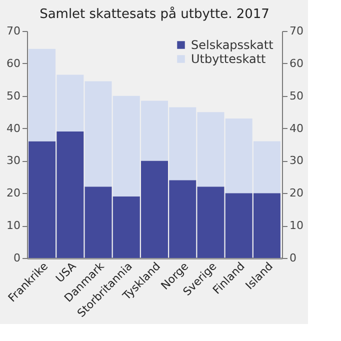 This screenshot has width=341, height=341. Describe the element at coordinates (228, 59) in the screenshot. I see `legend-label: Utbytteskatt` at that location.